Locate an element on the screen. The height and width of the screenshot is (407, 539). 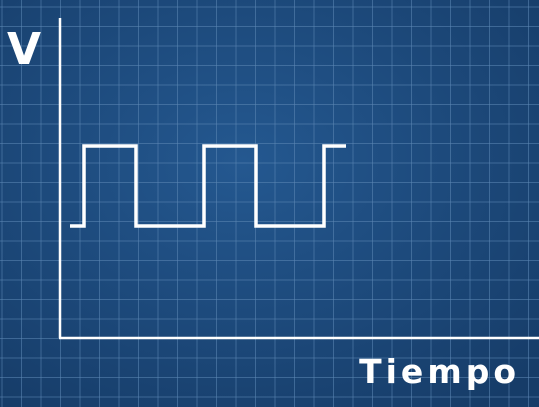
series-layer is located at coordinates (208, 186).